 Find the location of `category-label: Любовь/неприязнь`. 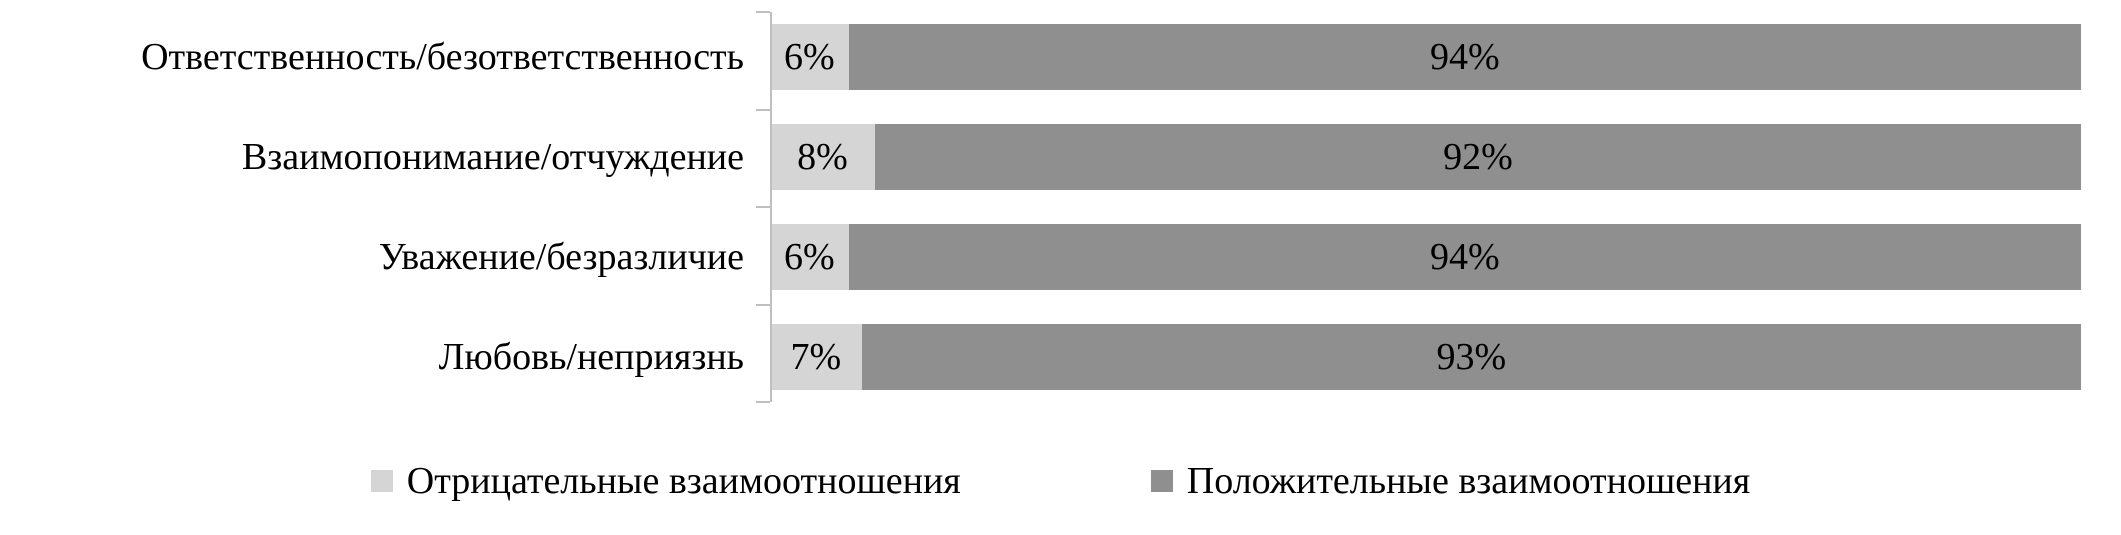

category-label: Любовь/неприязнь is located at coordinates (591, 357).